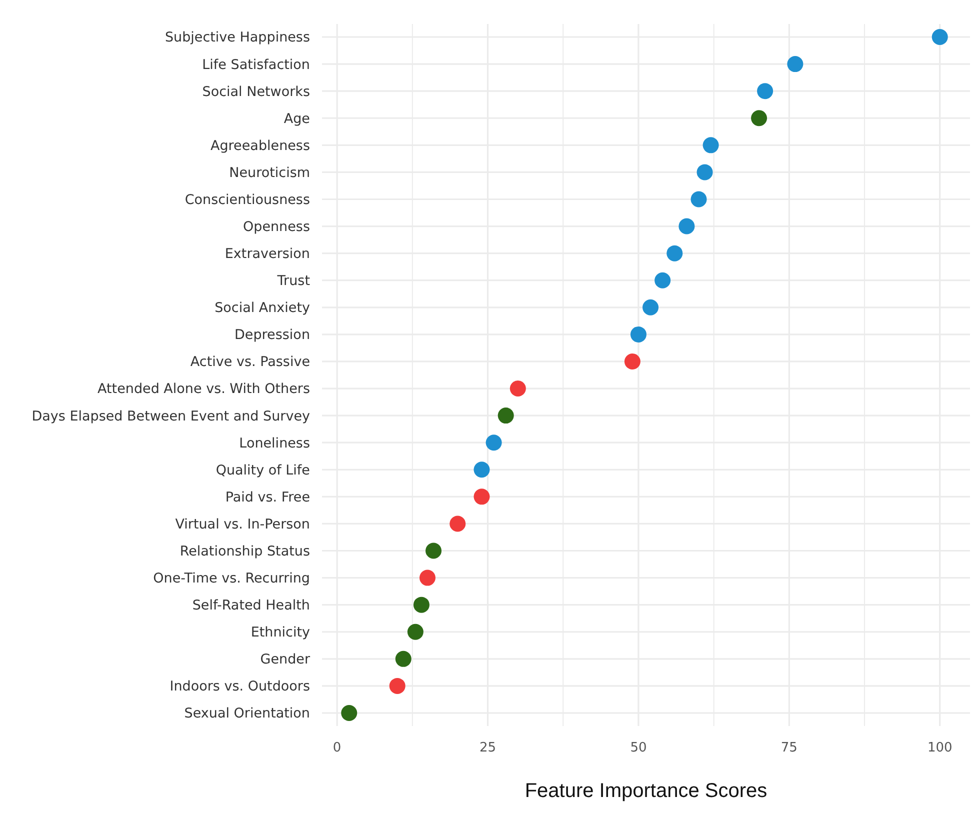 This screenshot has width=978, height=816. I want to click on y-tick-label: Openness, so click(276, 227).